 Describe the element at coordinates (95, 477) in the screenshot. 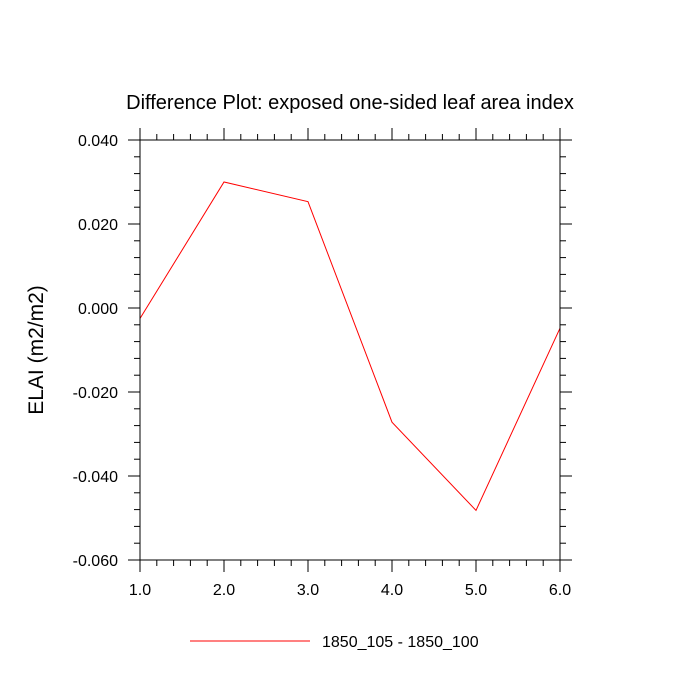

I see `y-tick-label: -0.040` at that location.